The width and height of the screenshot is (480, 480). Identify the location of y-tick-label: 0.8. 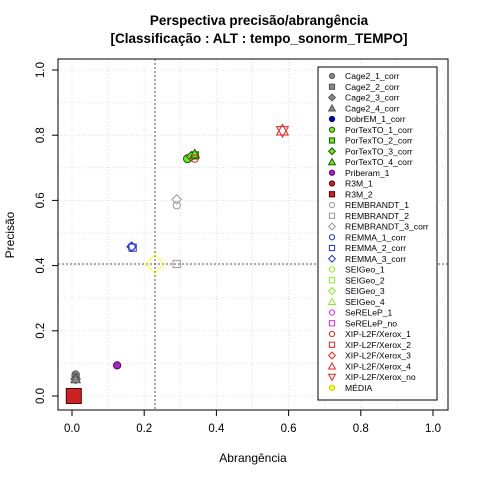
(41, 135).